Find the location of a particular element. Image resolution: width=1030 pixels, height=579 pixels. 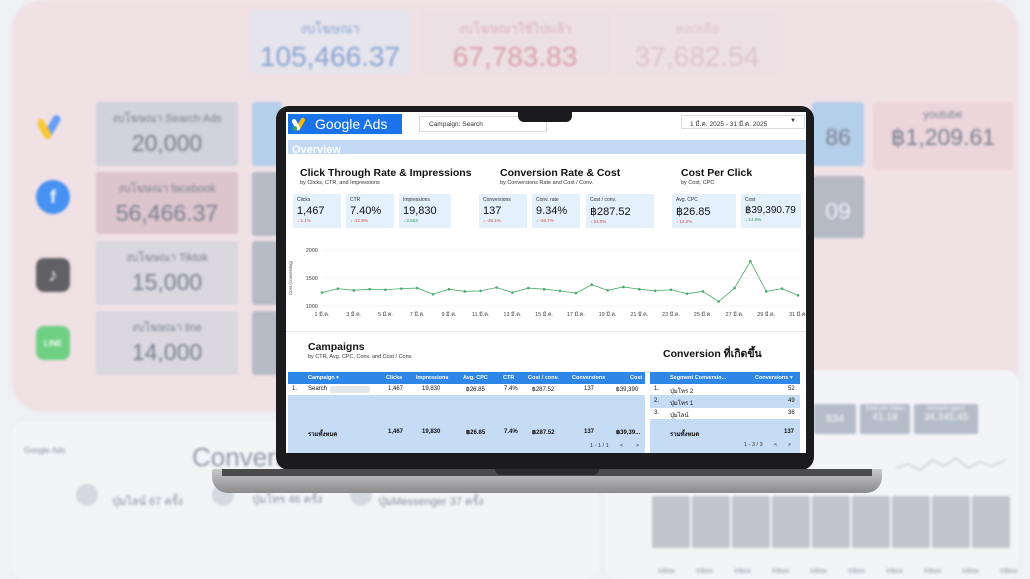

total-impressions: 19,830 is located at coordinates (431, 432).